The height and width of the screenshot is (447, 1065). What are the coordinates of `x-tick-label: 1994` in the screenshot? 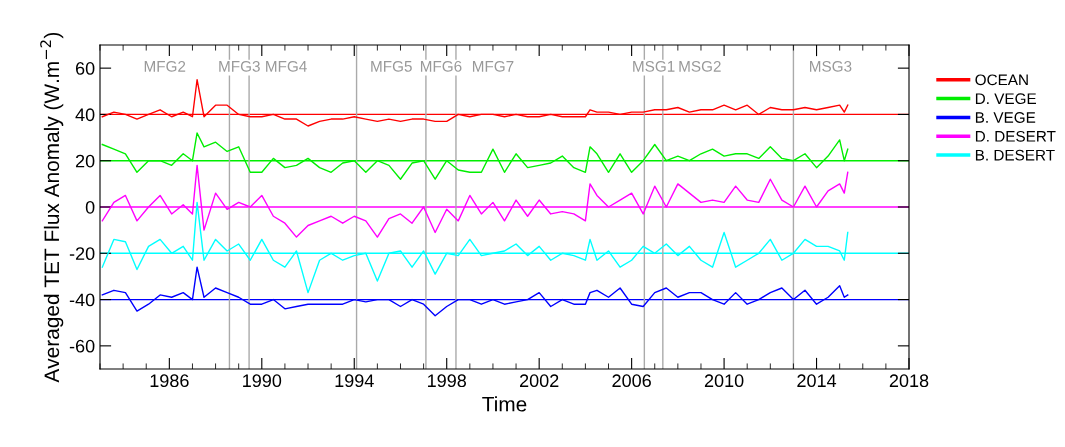 It's located at (354, 381).